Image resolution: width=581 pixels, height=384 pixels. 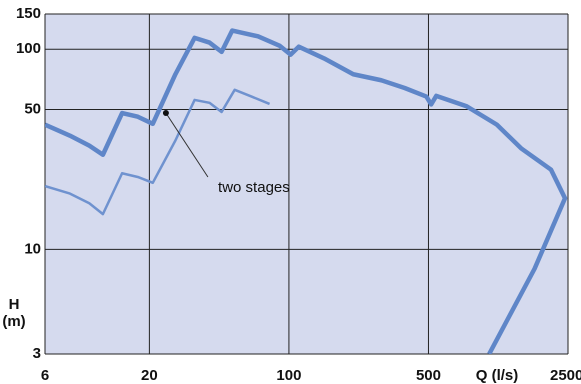 What do you see at coordinates (149, 375) in the screenshot?
I see `x-tick-label: 20` at bounding box center [149, 375].